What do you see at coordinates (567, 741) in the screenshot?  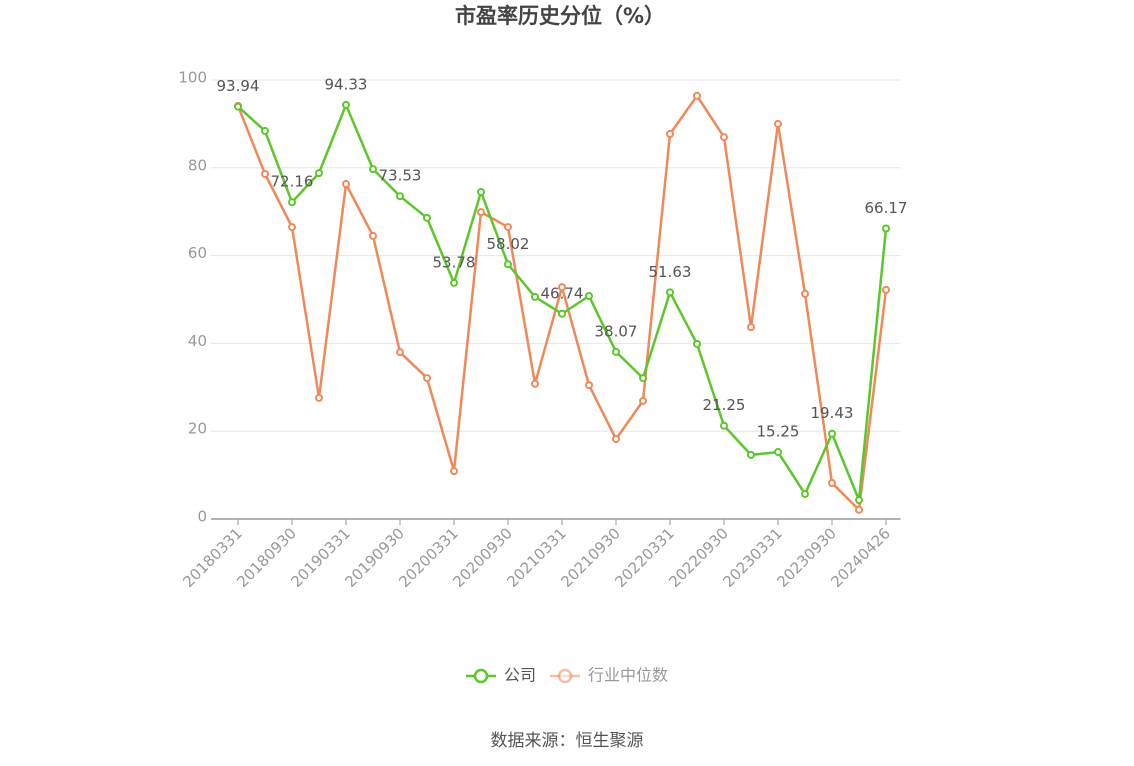 I see `source: 数据来源：恒生聚源` at bounding box center [567, 741].